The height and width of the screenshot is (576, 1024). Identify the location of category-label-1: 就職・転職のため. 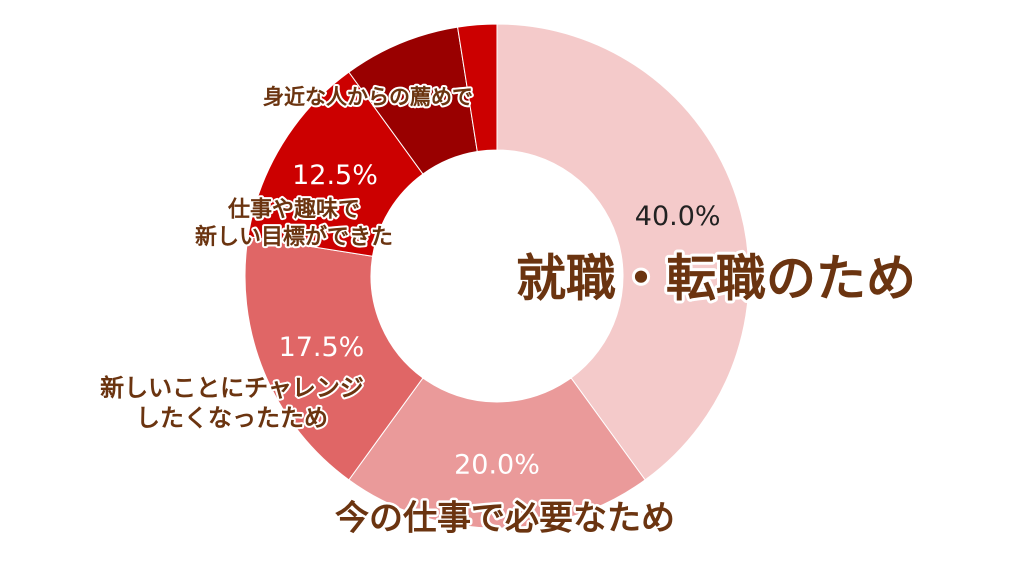
(716, 279).